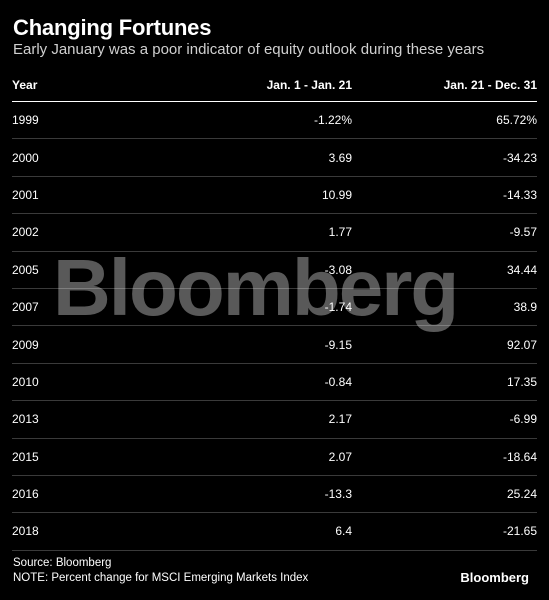  Describe the element at coordinates (340, 232) in the screenshot. I see `cell-jan1-jan21: 1.77` at that location.